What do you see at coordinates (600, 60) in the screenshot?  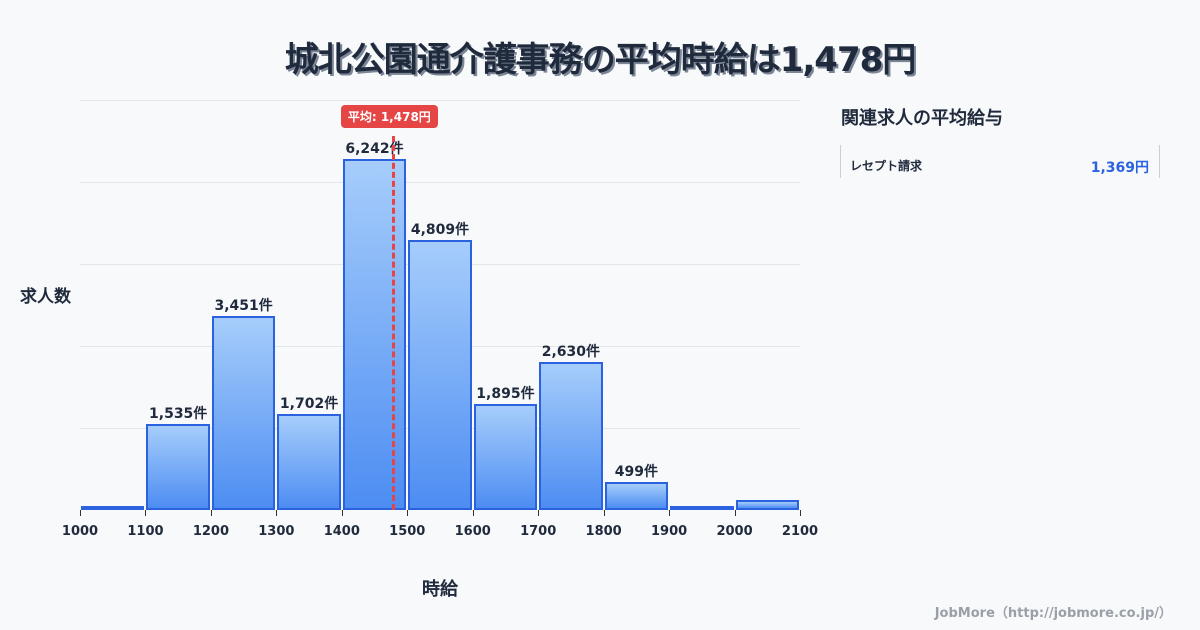 I see `chart-title: 城北公園通介護事務の平均時給は1,478円` at bounding box center [600, 60].